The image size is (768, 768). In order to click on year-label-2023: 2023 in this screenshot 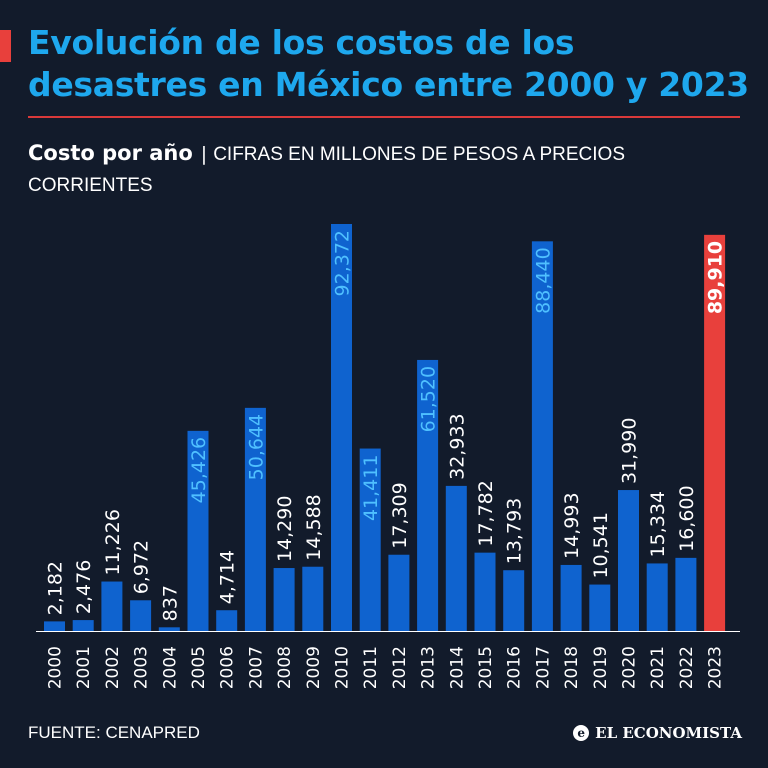, I will do `click(716, 667)`.